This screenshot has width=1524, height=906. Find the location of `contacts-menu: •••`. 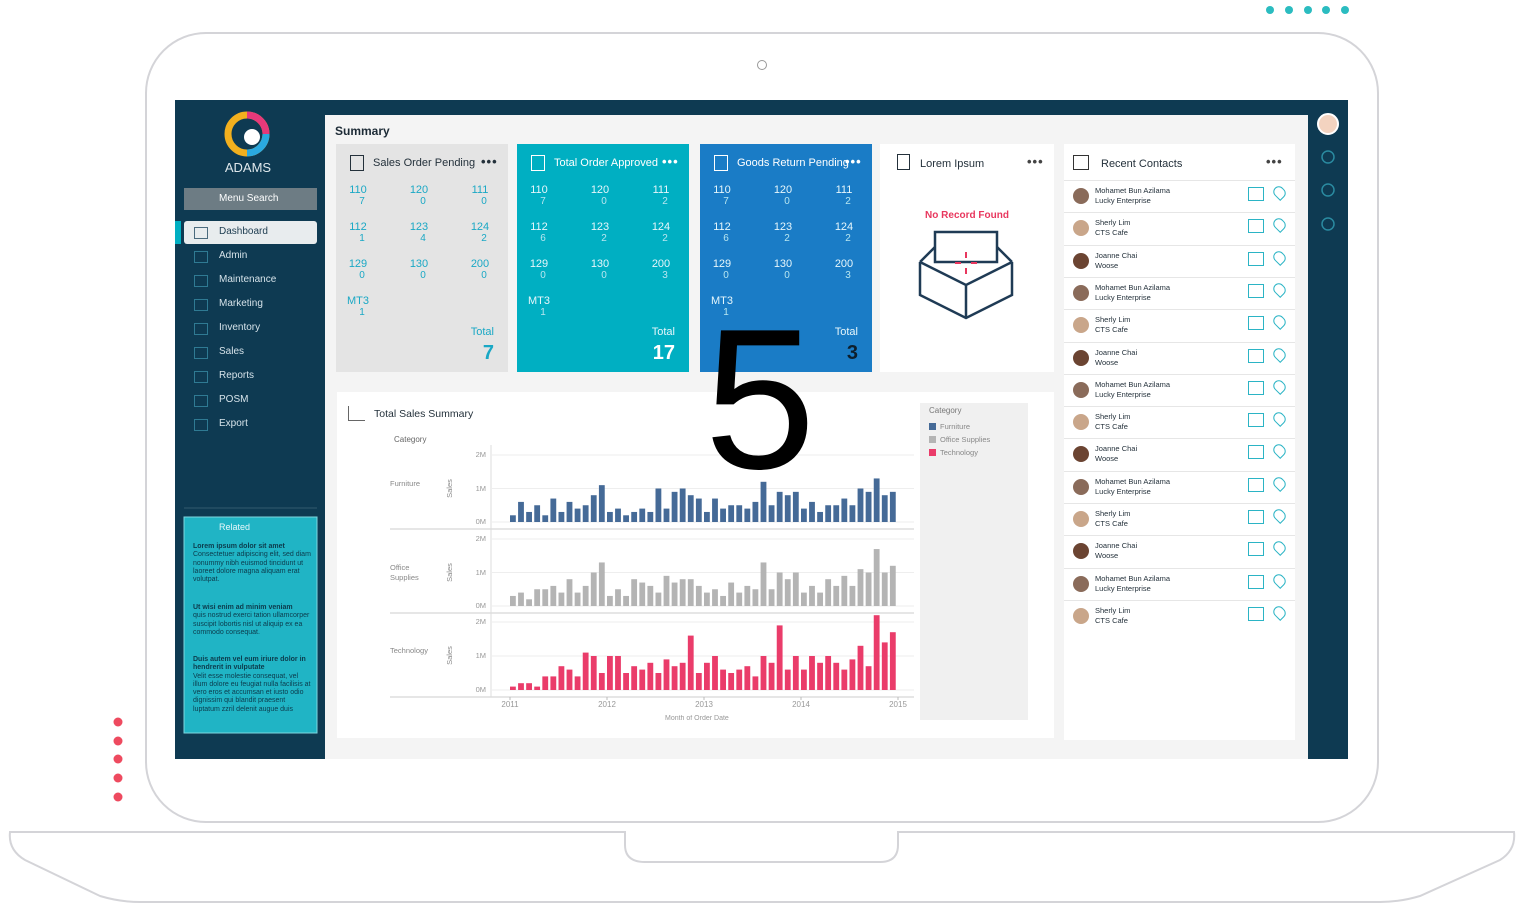

contacts-menu: ••• is located at coordinates (1274, 161).